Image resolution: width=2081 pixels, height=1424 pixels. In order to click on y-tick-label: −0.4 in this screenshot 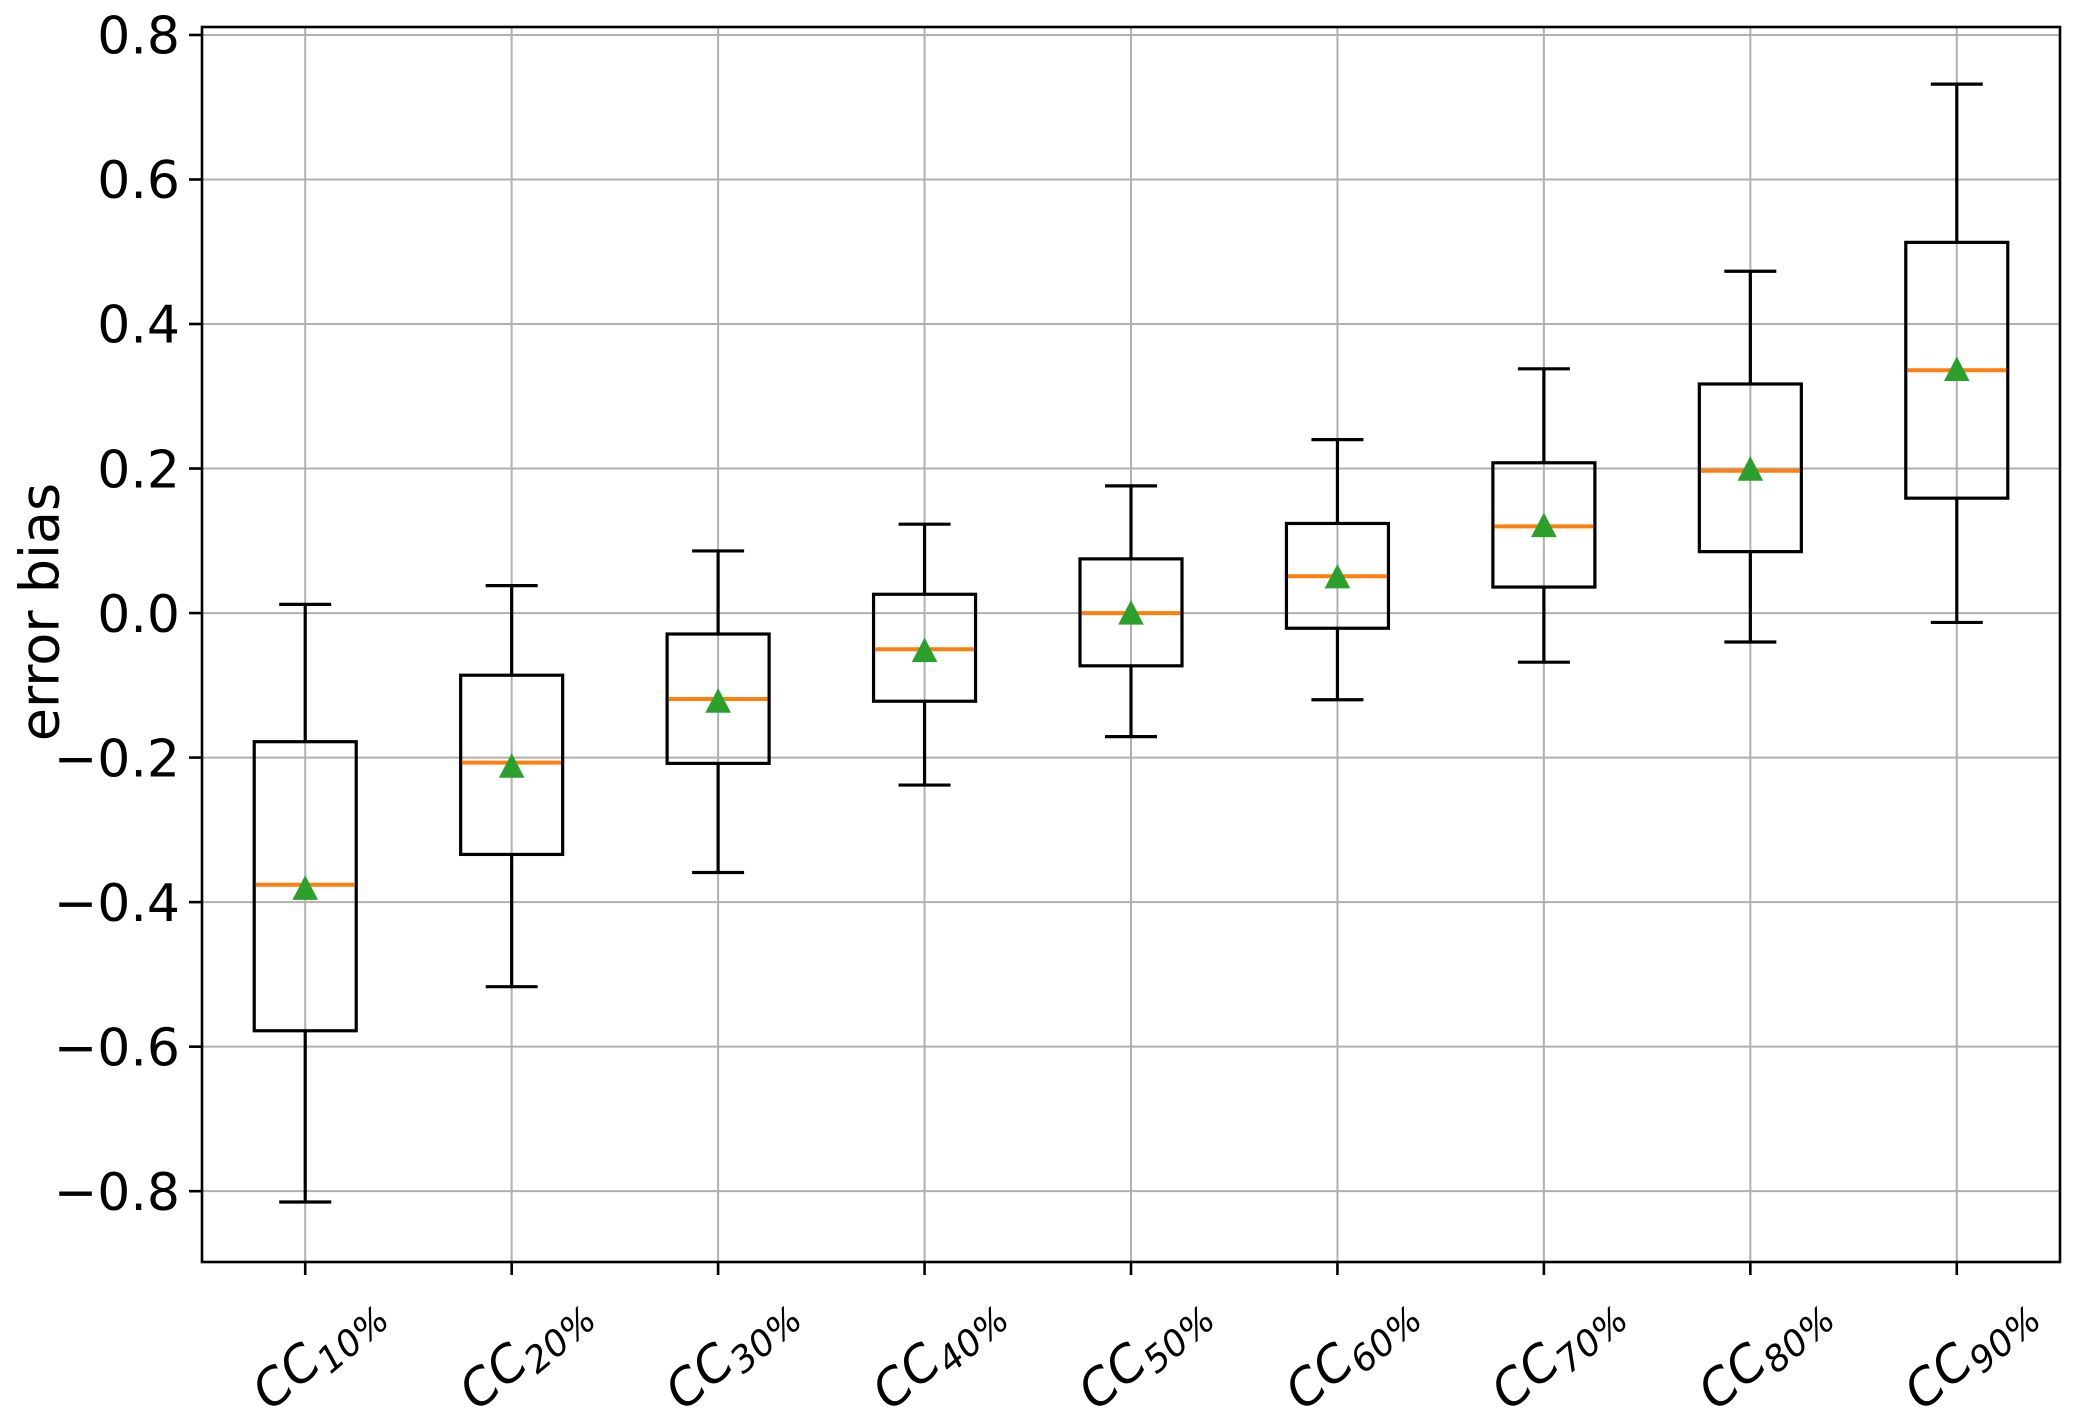, I will do `click(117, 904)`.